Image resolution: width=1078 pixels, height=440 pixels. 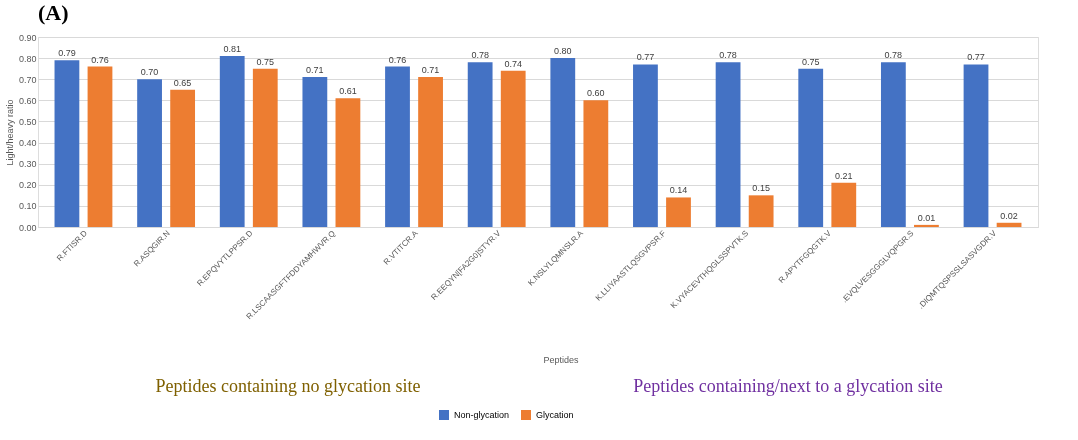 I want to click on data-label: 0.74, so click(x=513, y=63).